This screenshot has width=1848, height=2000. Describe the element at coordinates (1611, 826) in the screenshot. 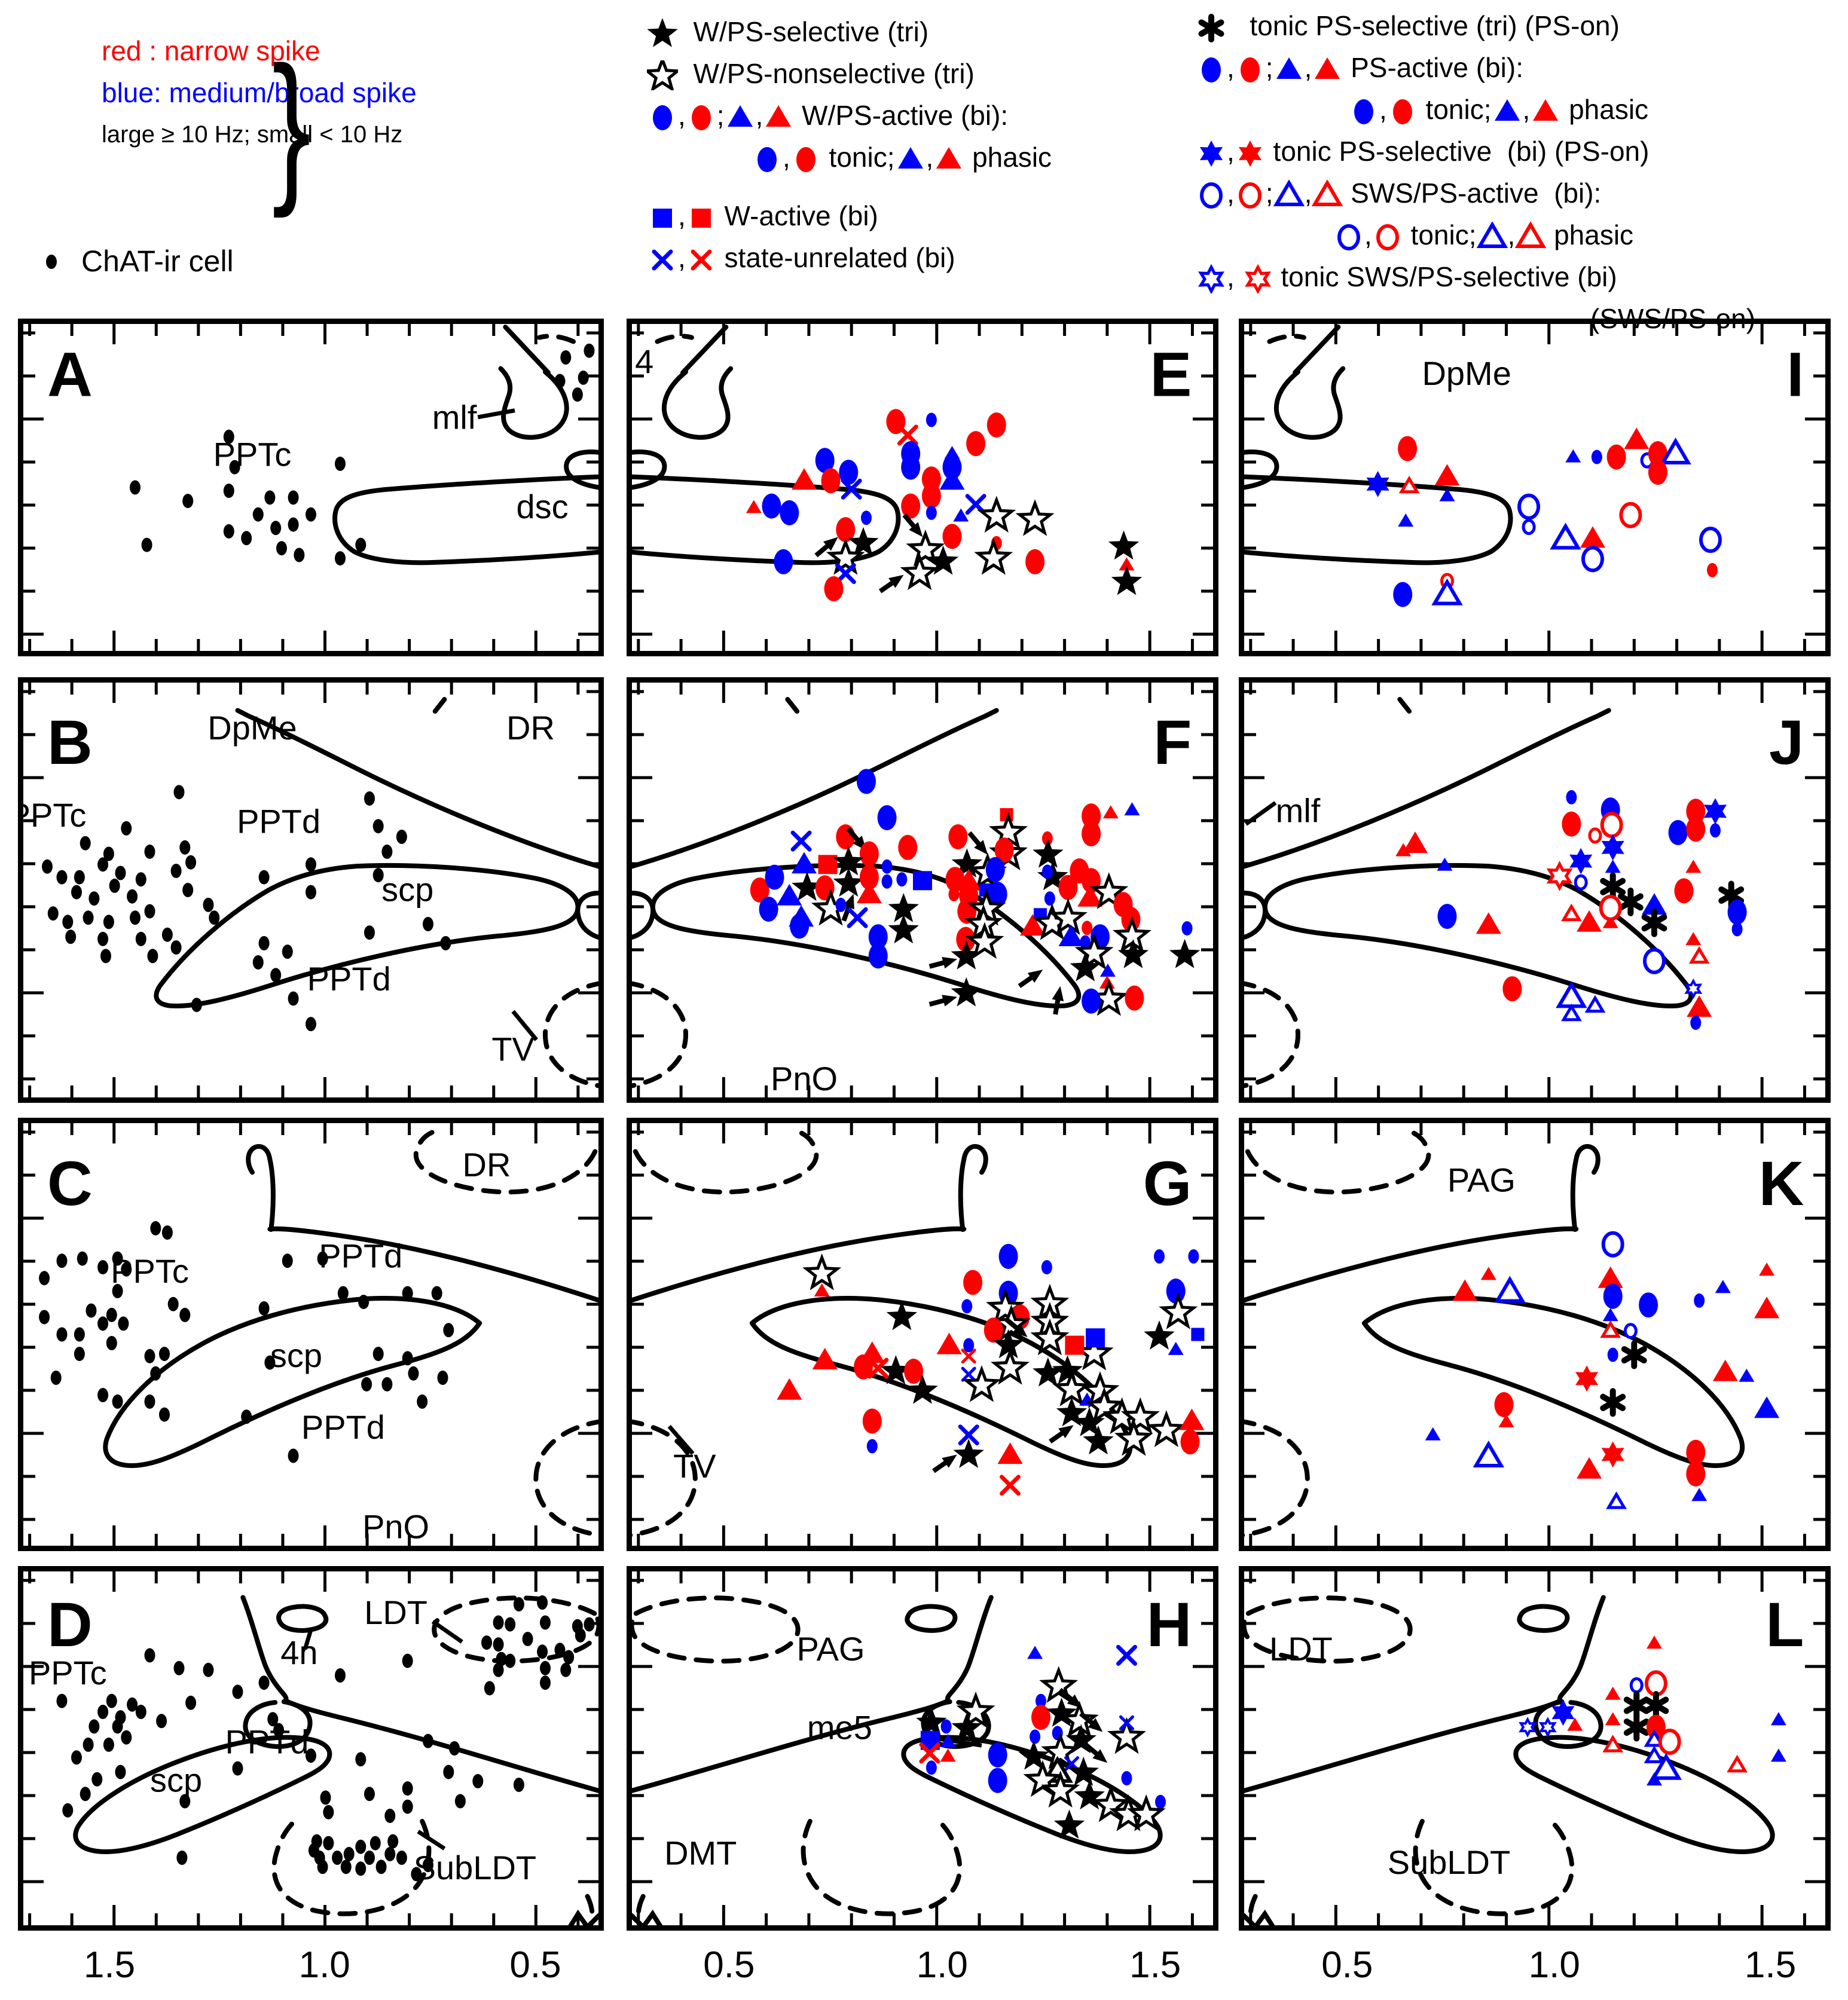

I see `data-point-ciro` at that location.